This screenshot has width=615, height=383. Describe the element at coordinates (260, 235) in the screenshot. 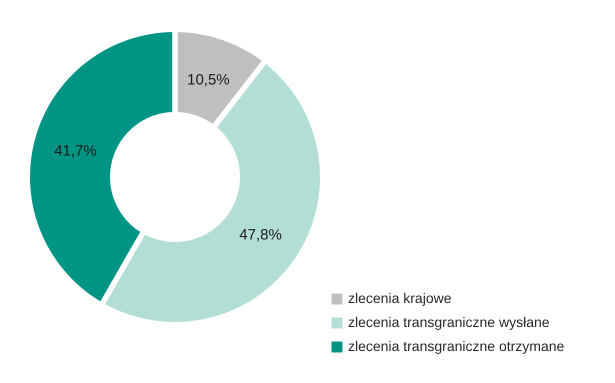

I see `data-label: 47,8%` at that location.